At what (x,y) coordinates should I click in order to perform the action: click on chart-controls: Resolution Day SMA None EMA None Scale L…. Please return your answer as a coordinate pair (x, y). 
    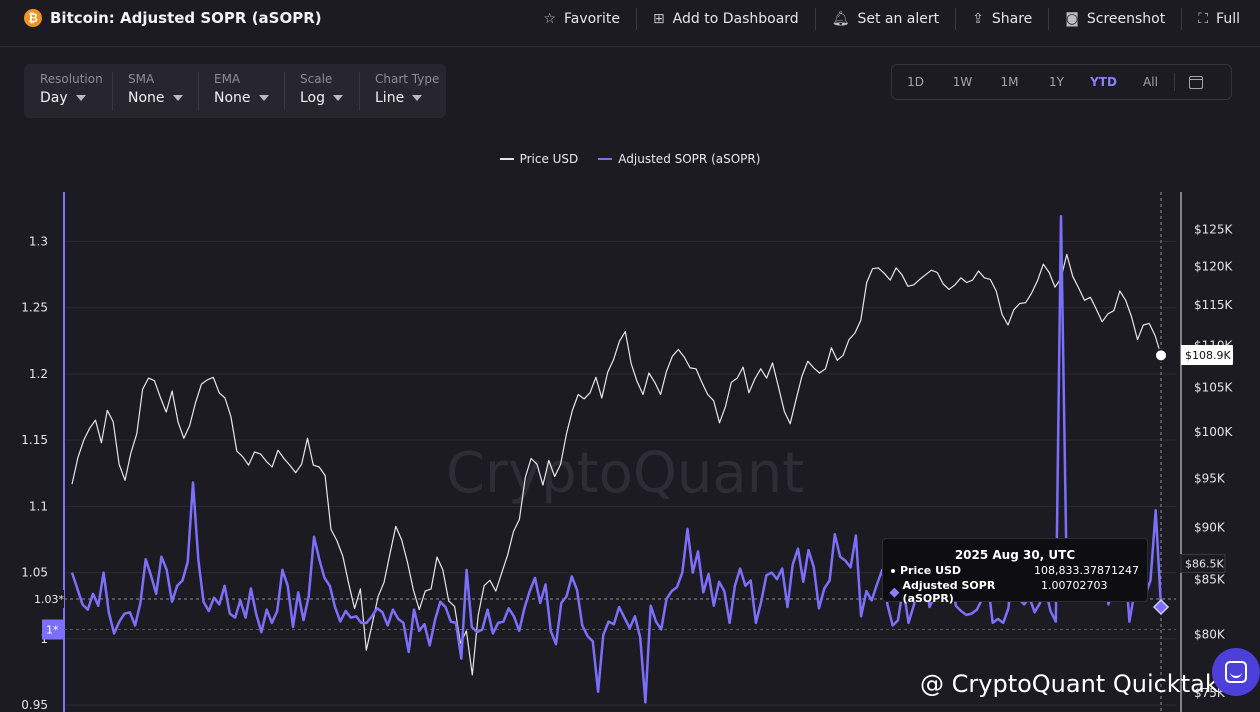
    Looking at the image, I should click on (235, 91).